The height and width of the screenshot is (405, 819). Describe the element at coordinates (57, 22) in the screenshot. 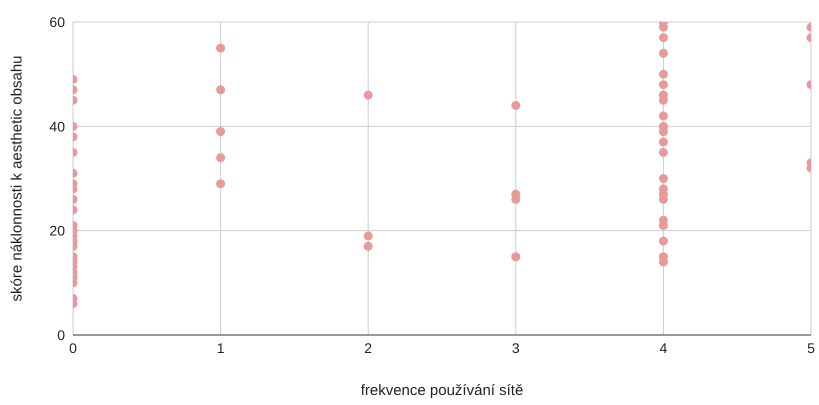

I see `y-tick-label: 60` at that location.